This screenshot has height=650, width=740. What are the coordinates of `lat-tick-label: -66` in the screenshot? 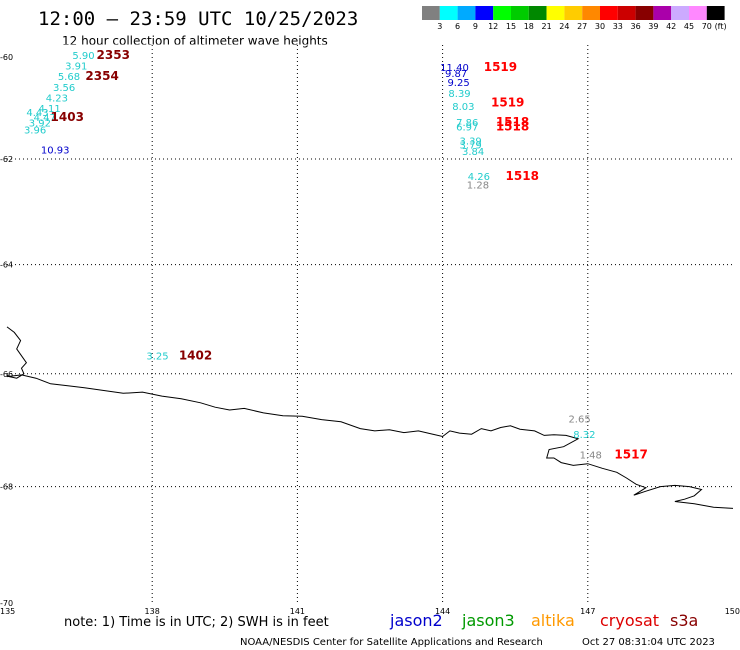 It's located at (6, 374).